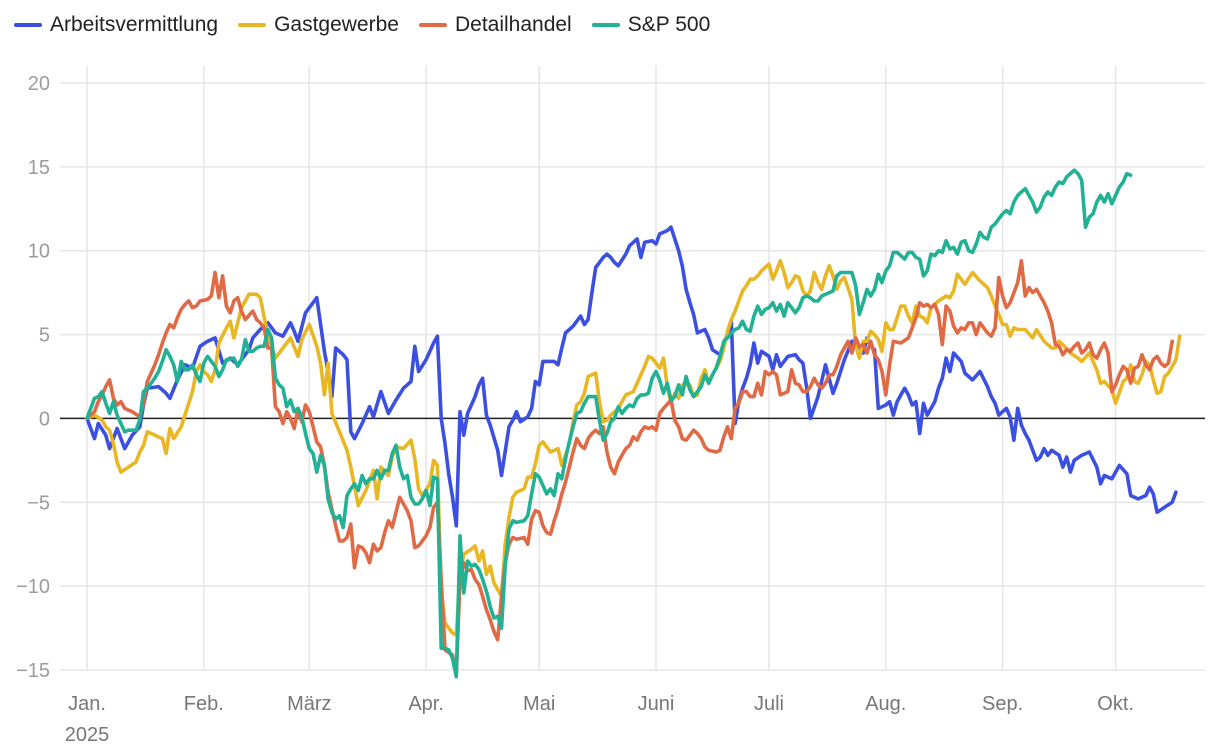 This screenshot has width=1220, height=752. Describe the element at coordinates (204, 704) in the screenshot. I see `x-tick-label: Feb.` at that location.